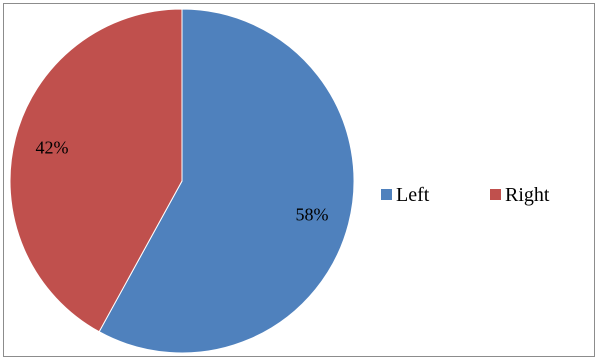  I want to click on legend-label-left: Left, so click(413, 195).